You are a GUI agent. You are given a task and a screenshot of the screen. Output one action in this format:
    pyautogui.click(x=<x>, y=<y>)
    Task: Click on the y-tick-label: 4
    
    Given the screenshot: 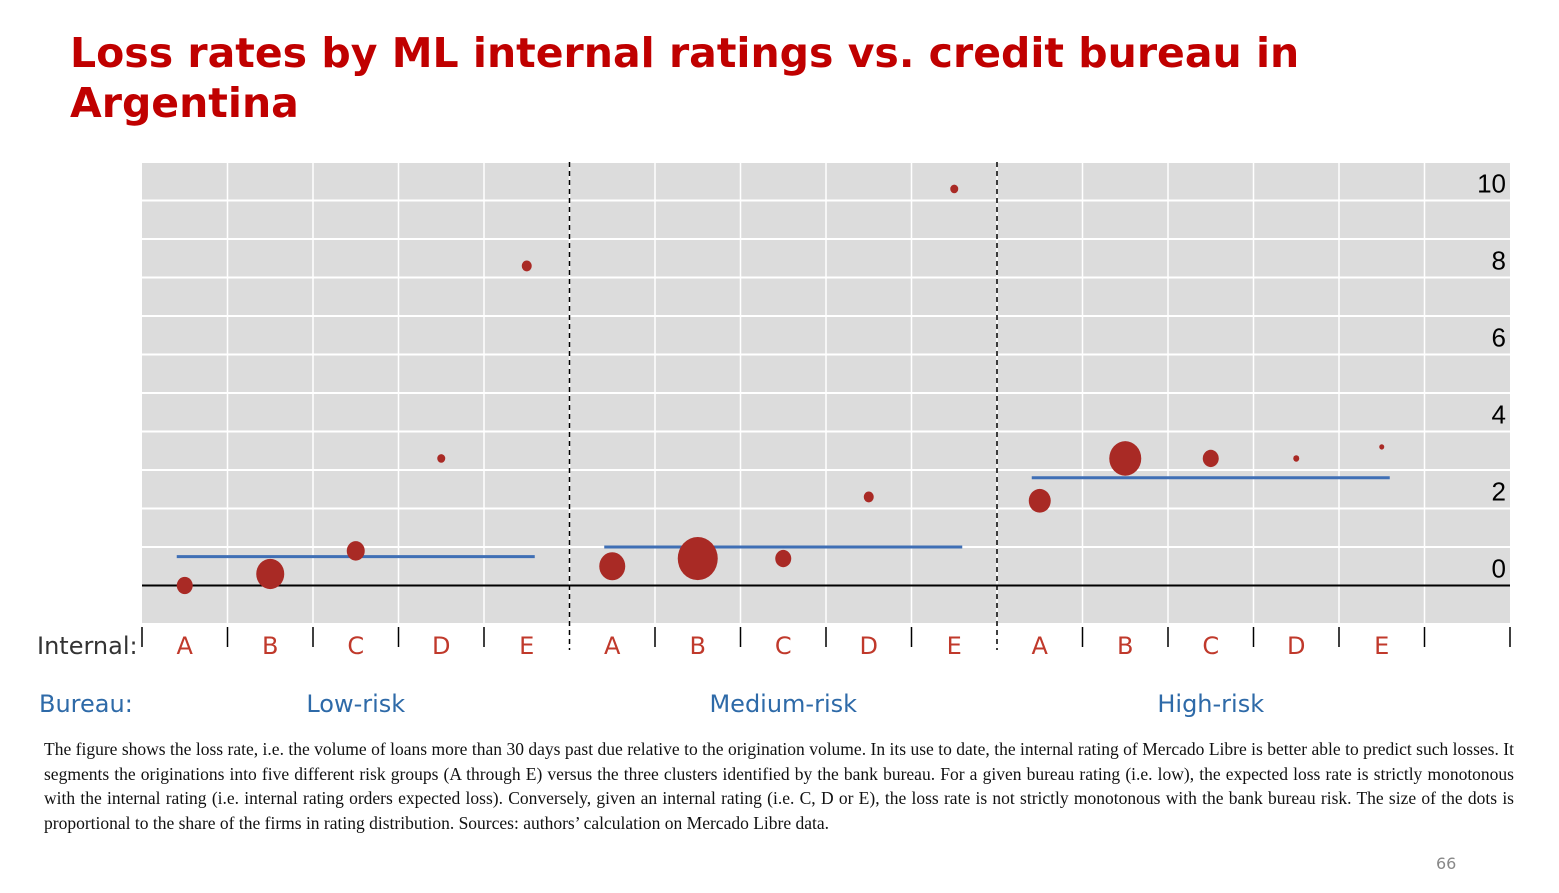 What is the action you would take?
    pyautogui.click(x=1499, y=415)
    